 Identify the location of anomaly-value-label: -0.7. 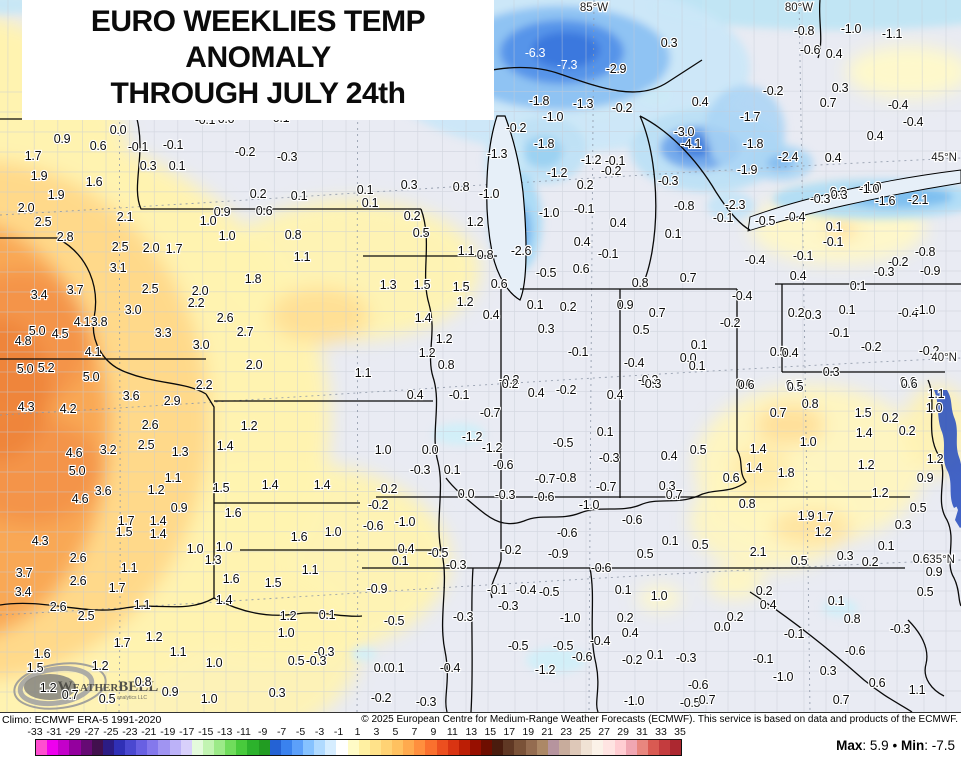
(545, 479).